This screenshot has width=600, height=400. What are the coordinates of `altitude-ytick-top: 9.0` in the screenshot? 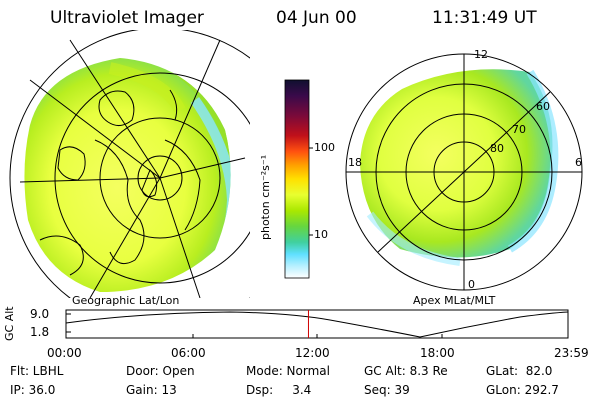 It's located at (40, 314).